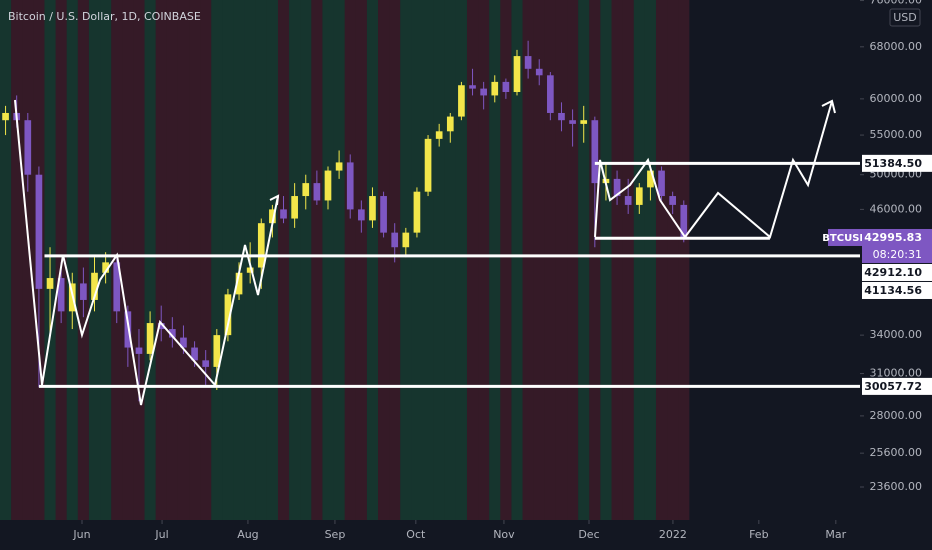  Describe the element at coordinates (104, 16) in the screenshot. I see `chart-title: Bitcoin / U.S. Dollar, 1D, COINBASE` at that location.